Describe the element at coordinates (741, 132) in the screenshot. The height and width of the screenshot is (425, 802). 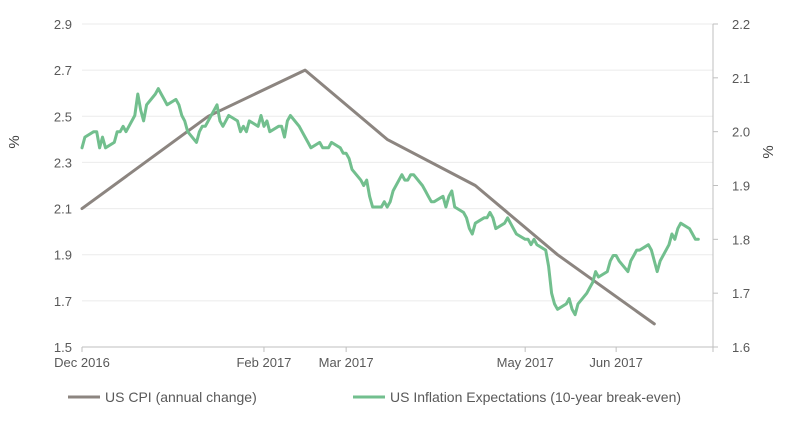
I see `right-tick-label: 2.0` at that location.